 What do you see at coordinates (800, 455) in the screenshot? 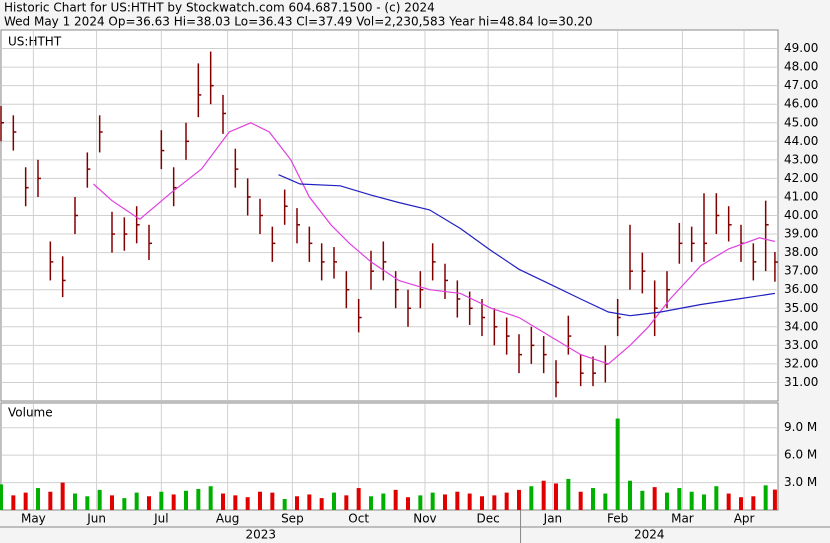
I see `y-tick-label: 6.0 M` at bounding box center [800, 455].